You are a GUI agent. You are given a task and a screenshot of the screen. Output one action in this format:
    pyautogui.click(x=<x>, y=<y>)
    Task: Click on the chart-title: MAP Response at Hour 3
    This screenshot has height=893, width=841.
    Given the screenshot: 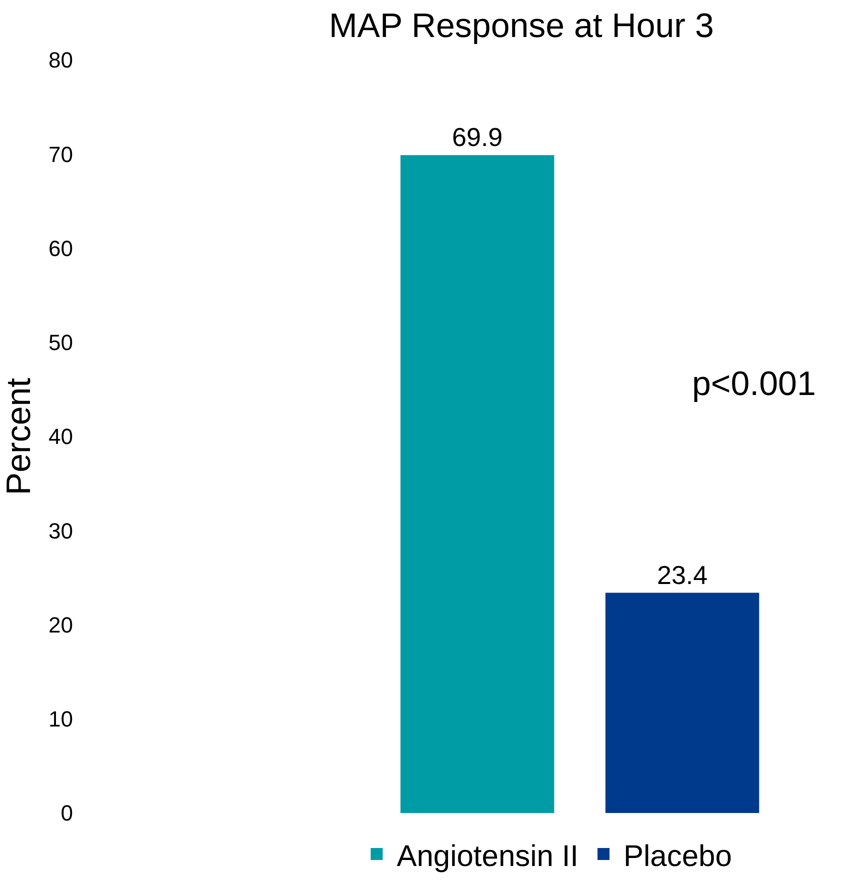 What is the action you would take?
    pyautogui.click(x=521, y=26)
    